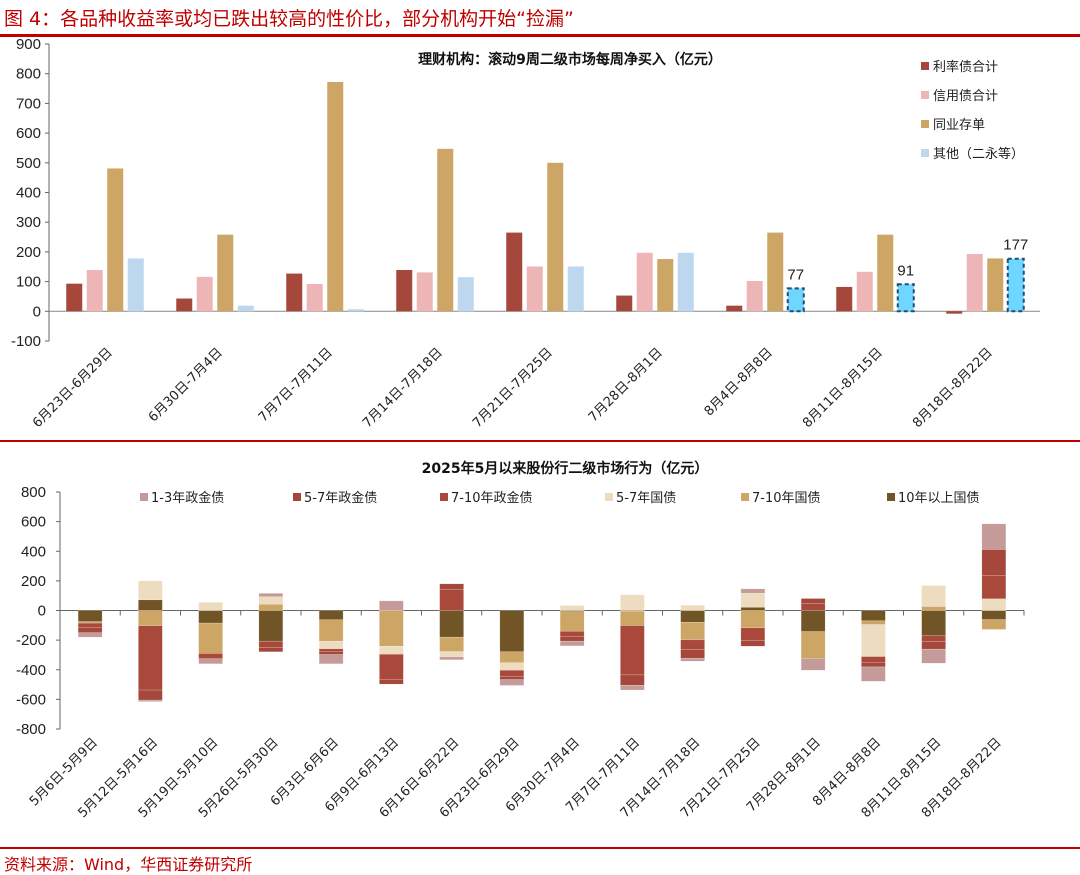  Describe the element at coordinates (37, 311) in the screenshot. I see `y-tick-label: 0` at that location.